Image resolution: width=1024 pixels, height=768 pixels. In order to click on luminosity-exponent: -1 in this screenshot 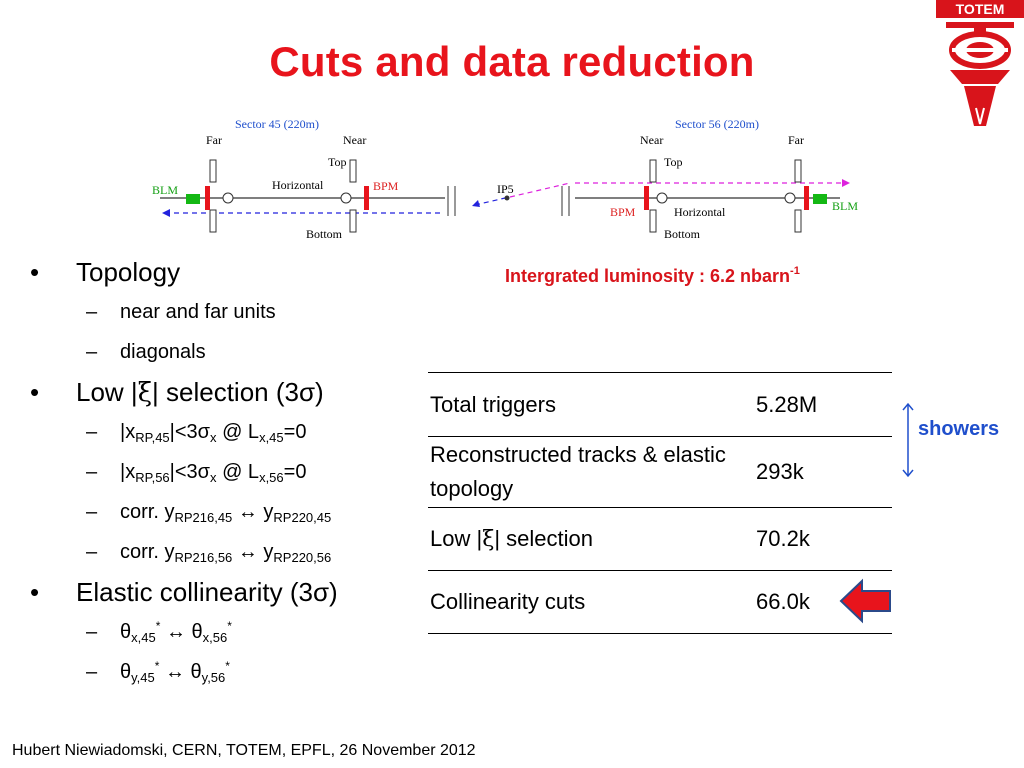, I will do `click(795, 271)`.